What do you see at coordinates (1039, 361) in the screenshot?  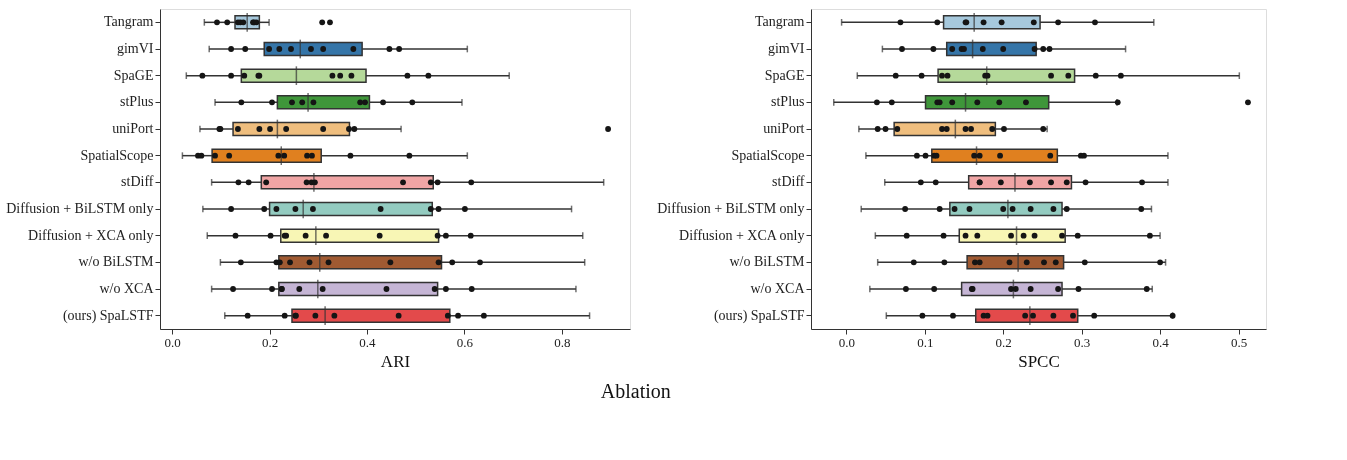 I see `x-axis-title: SPCC` at bounding box center [1039, 361].